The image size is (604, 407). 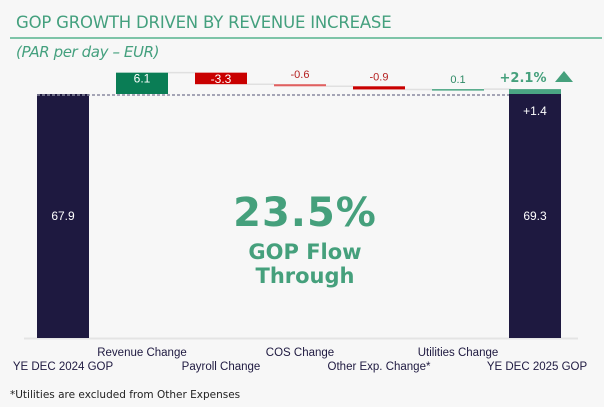 What do you see at coordinates (306, 38) in the screenshot?
I see `title-divider` at bounding box center [306, 38].